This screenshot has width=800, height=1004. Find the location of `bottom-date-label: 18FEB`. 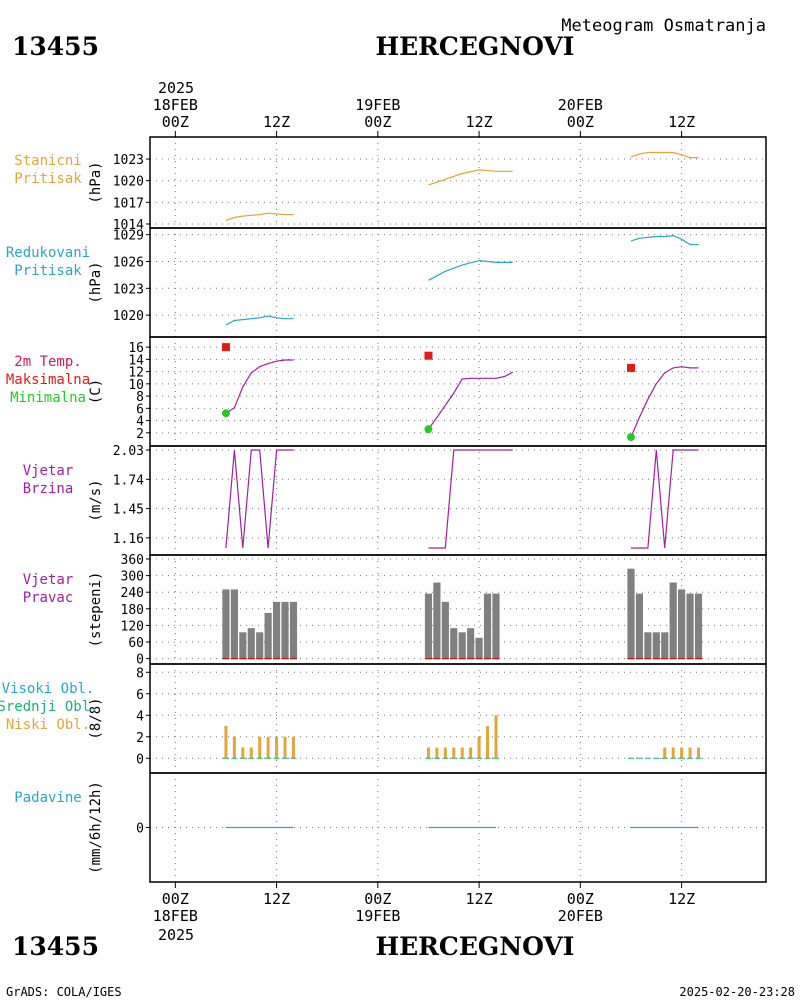

bottom-date-label: 18FEB is located at coordinates (175, 916).